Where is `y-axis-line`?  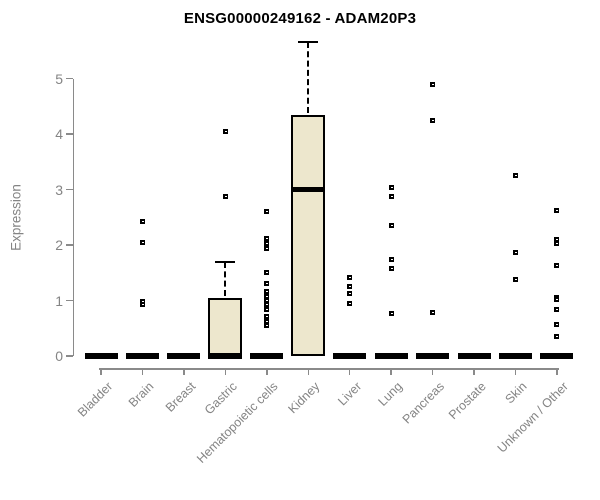
y-axis-line is located at coordinates (73, 217).